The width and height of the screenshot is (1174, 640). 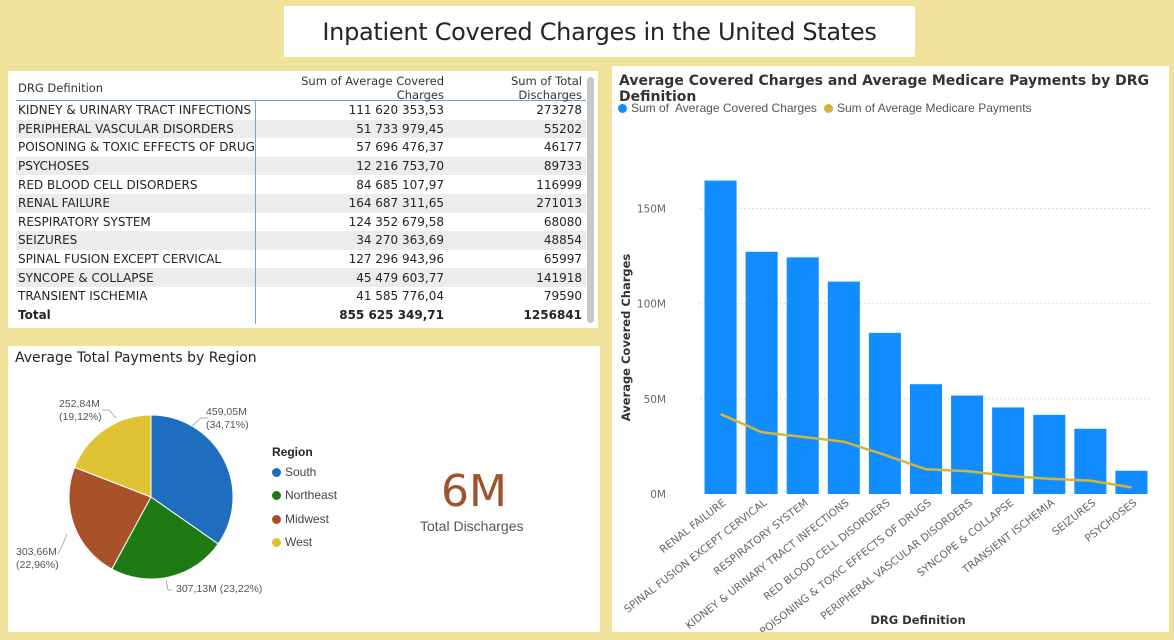 I want to click on y-tick-label: 0M, so click(x=658, y=495).